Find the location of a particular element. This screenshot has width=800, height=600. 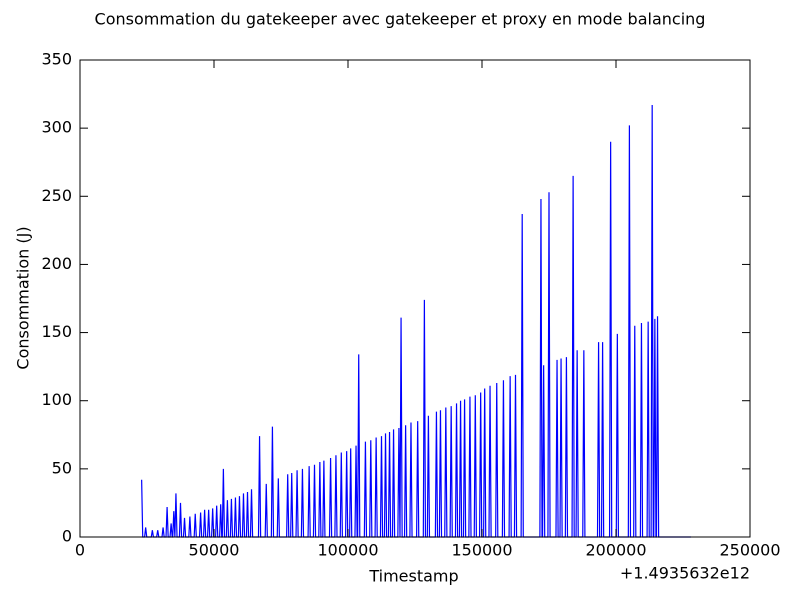

y-tick-label: 300 is located at coordinates (56, 127).